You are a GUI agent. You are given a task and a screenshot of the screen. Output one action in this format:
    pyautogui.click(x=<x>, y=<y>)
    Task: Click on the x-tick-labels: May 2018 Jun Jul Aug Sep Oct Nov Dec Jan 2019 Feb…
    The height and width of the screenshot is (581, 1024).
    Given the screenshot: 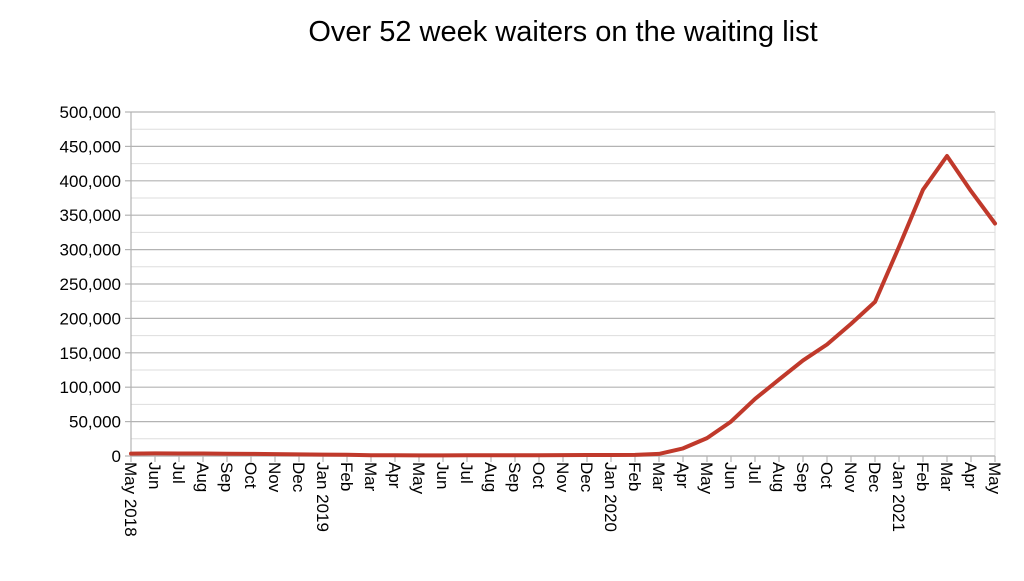 What is the action you would take?
    pyautogui.click(x=562, y=499)
    